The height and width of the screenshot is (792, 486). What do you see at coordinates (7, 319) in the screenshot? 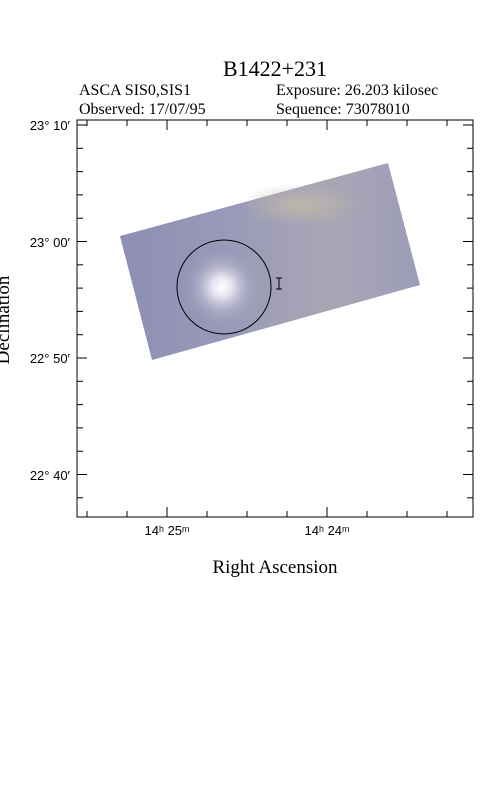
I see `y-axis-label: Declination` at bounding box center [7, 319].